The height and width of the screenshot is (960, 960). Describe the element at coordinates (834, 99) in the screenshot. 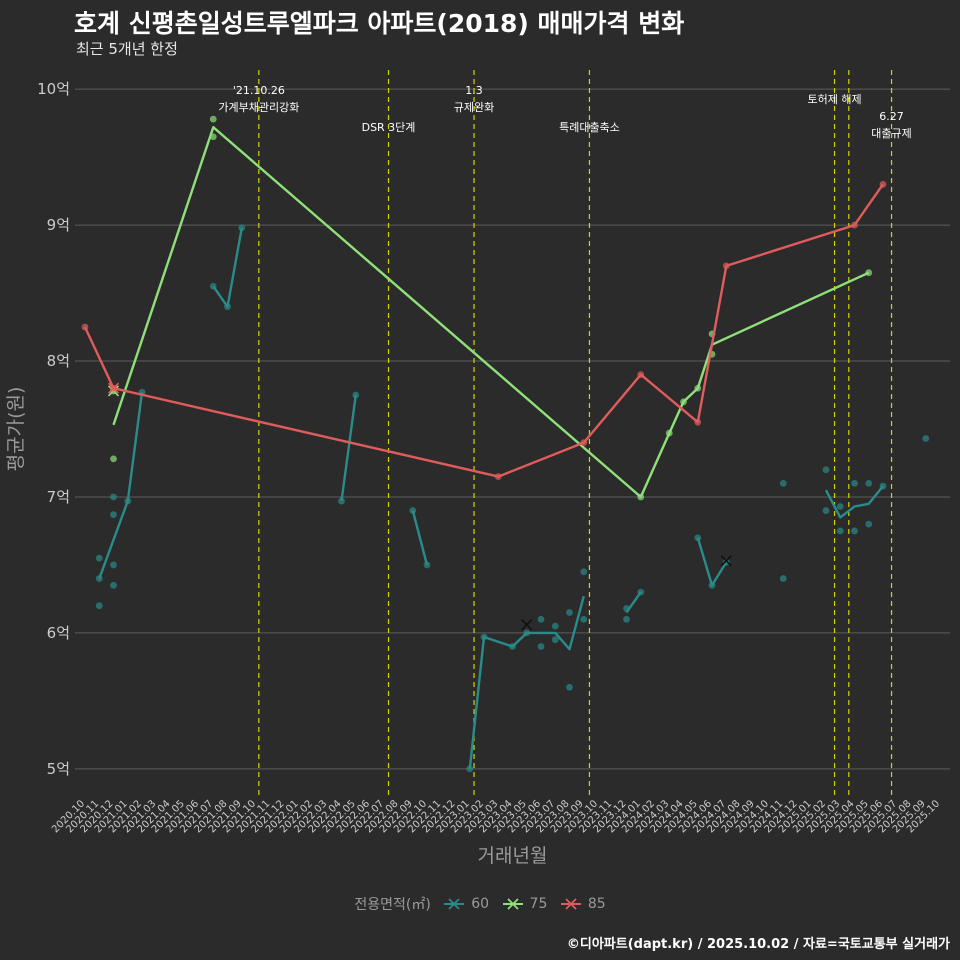

I see `event-label: 토허제 해제` at that location.